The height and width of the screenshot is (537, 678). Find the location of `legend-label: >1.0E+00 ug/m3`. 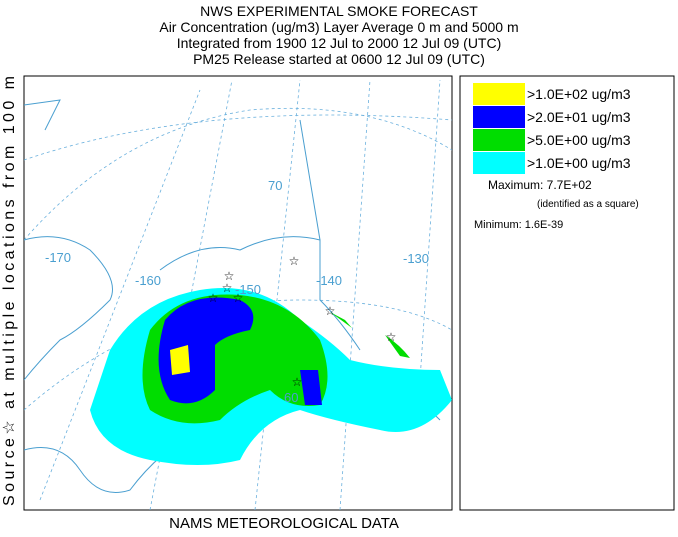

legend-label: >1.0E+00 ug/m3 is located at coordinates (579, 163).